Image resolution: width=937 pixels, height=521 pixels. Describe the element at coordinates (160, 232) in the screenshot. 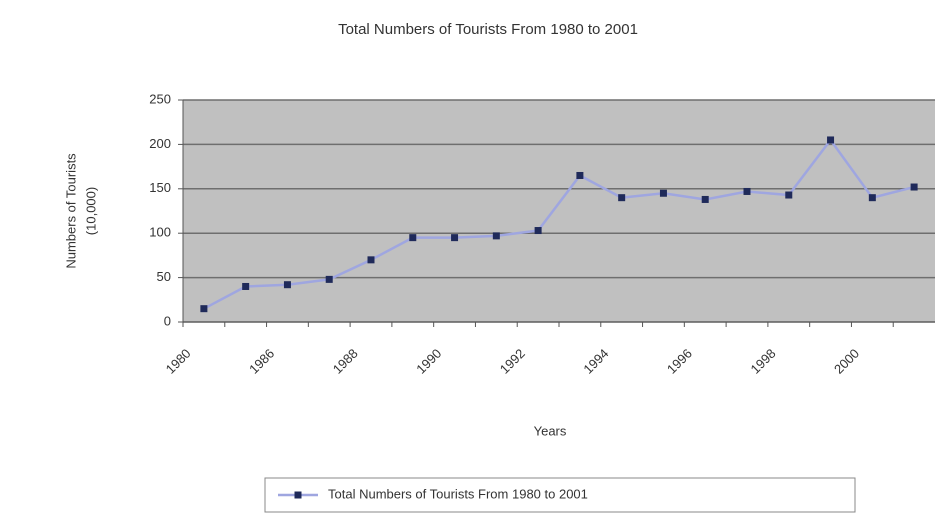

I see `y-tick-label: 100` at that location.